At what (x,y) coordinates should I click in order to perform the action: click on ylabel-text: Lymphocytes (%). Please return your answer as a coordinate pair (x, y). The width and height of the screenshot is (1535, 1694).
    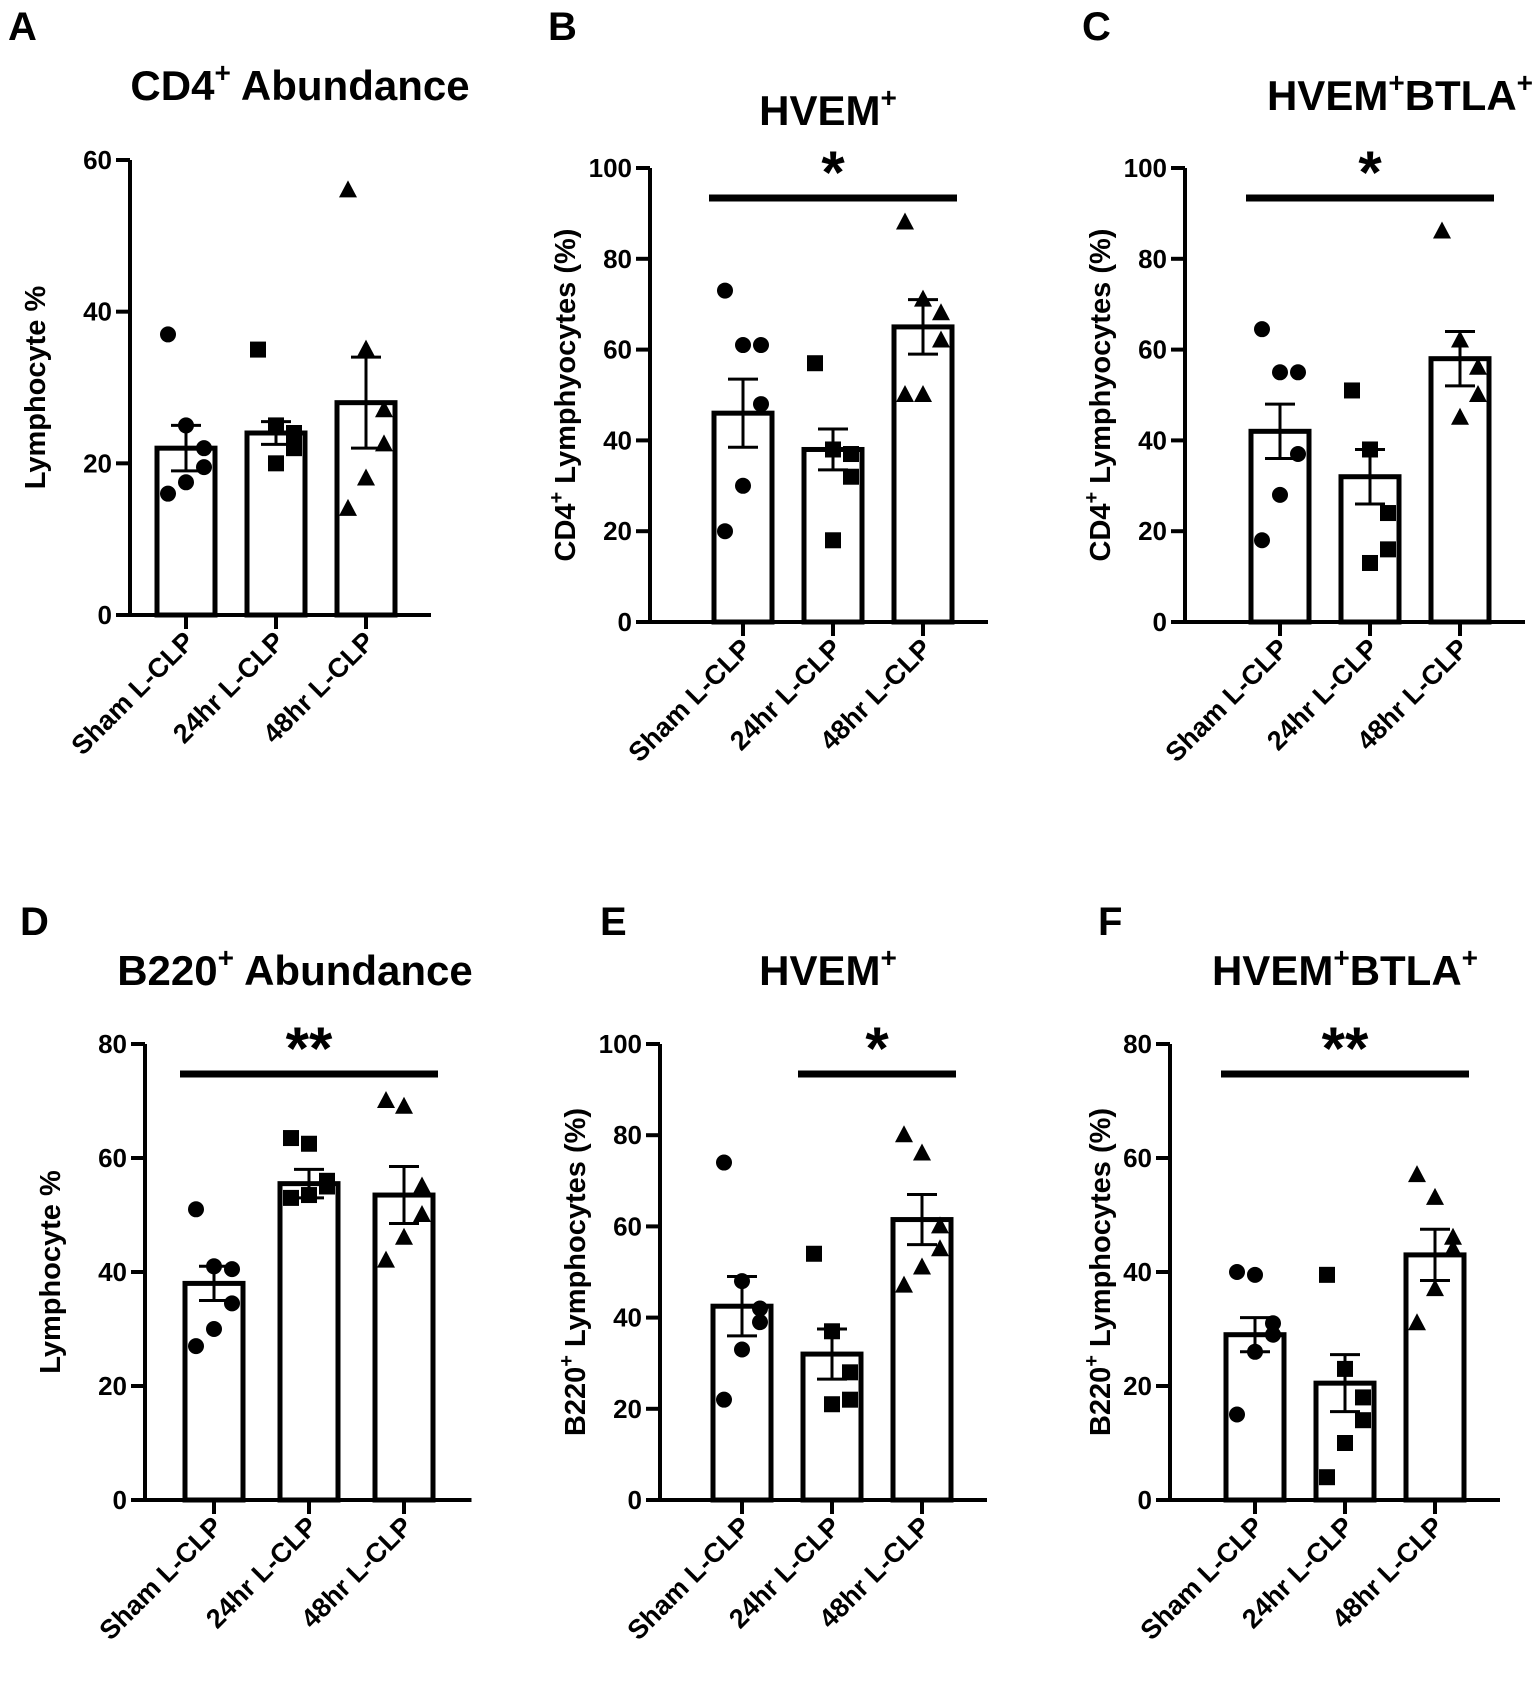
    Looking at the image, I should click on (576, 1231).